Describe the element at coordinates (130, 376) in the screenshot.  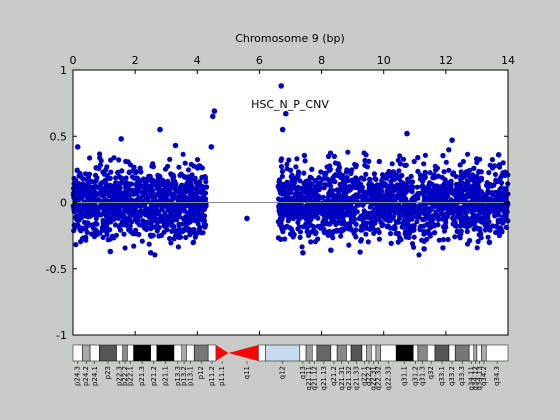
I see `band-label: p22.1` at that location.